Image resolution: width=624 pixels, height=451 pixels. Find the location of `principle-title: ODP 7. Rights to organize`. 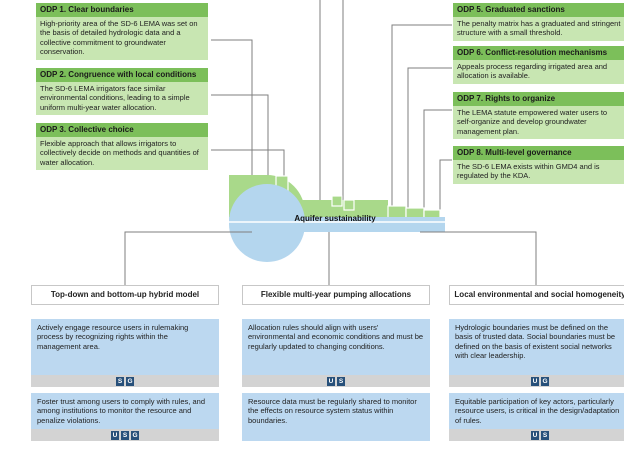

principle-title: ODP 7. Rights to organize is located at coordinates (538, 99).